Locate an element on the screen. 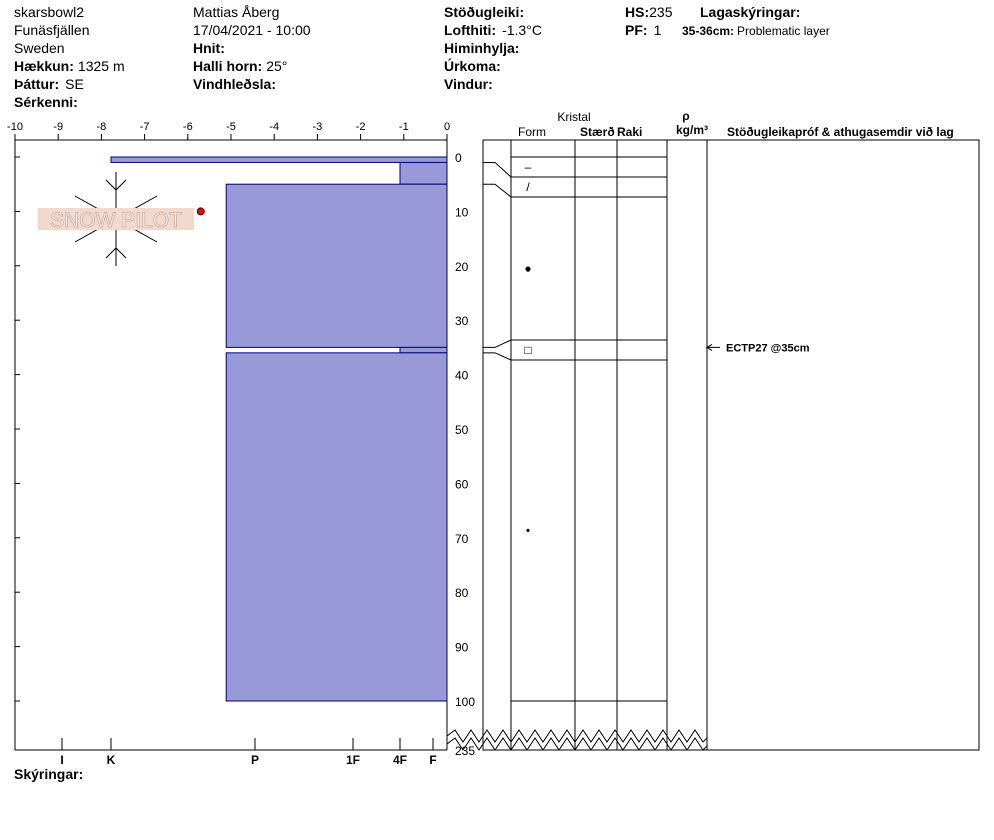 The height and width of the screenshot is (840, 994). y-tick-label: 10 is located at coordinates (462, 212).